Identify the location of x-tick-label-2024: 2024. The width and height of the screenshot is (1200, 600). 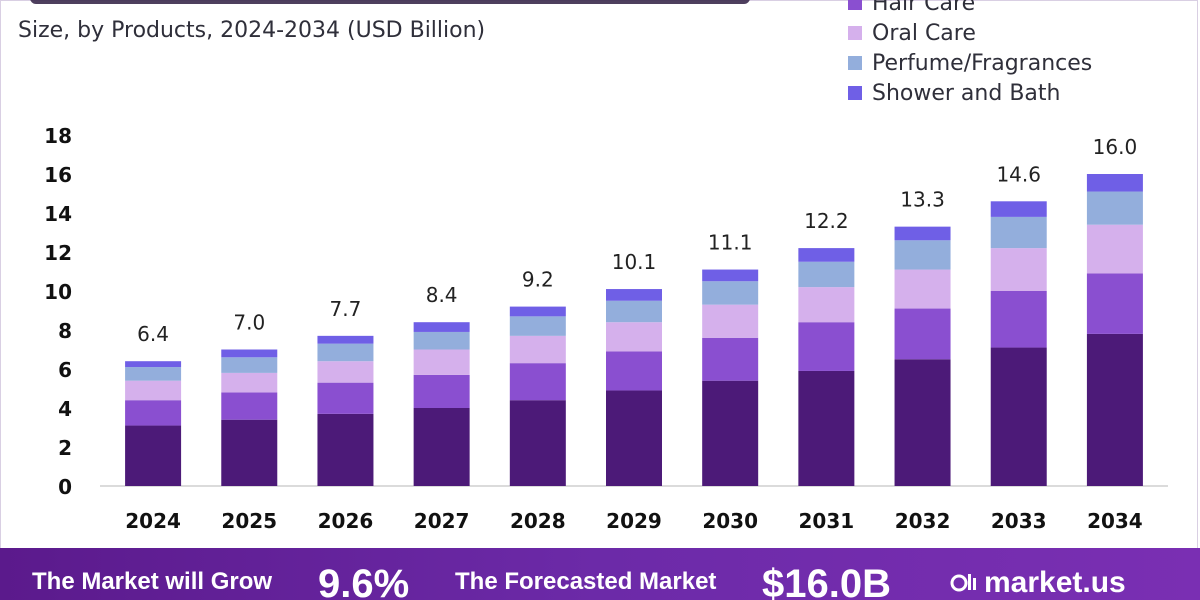
(153, 521).